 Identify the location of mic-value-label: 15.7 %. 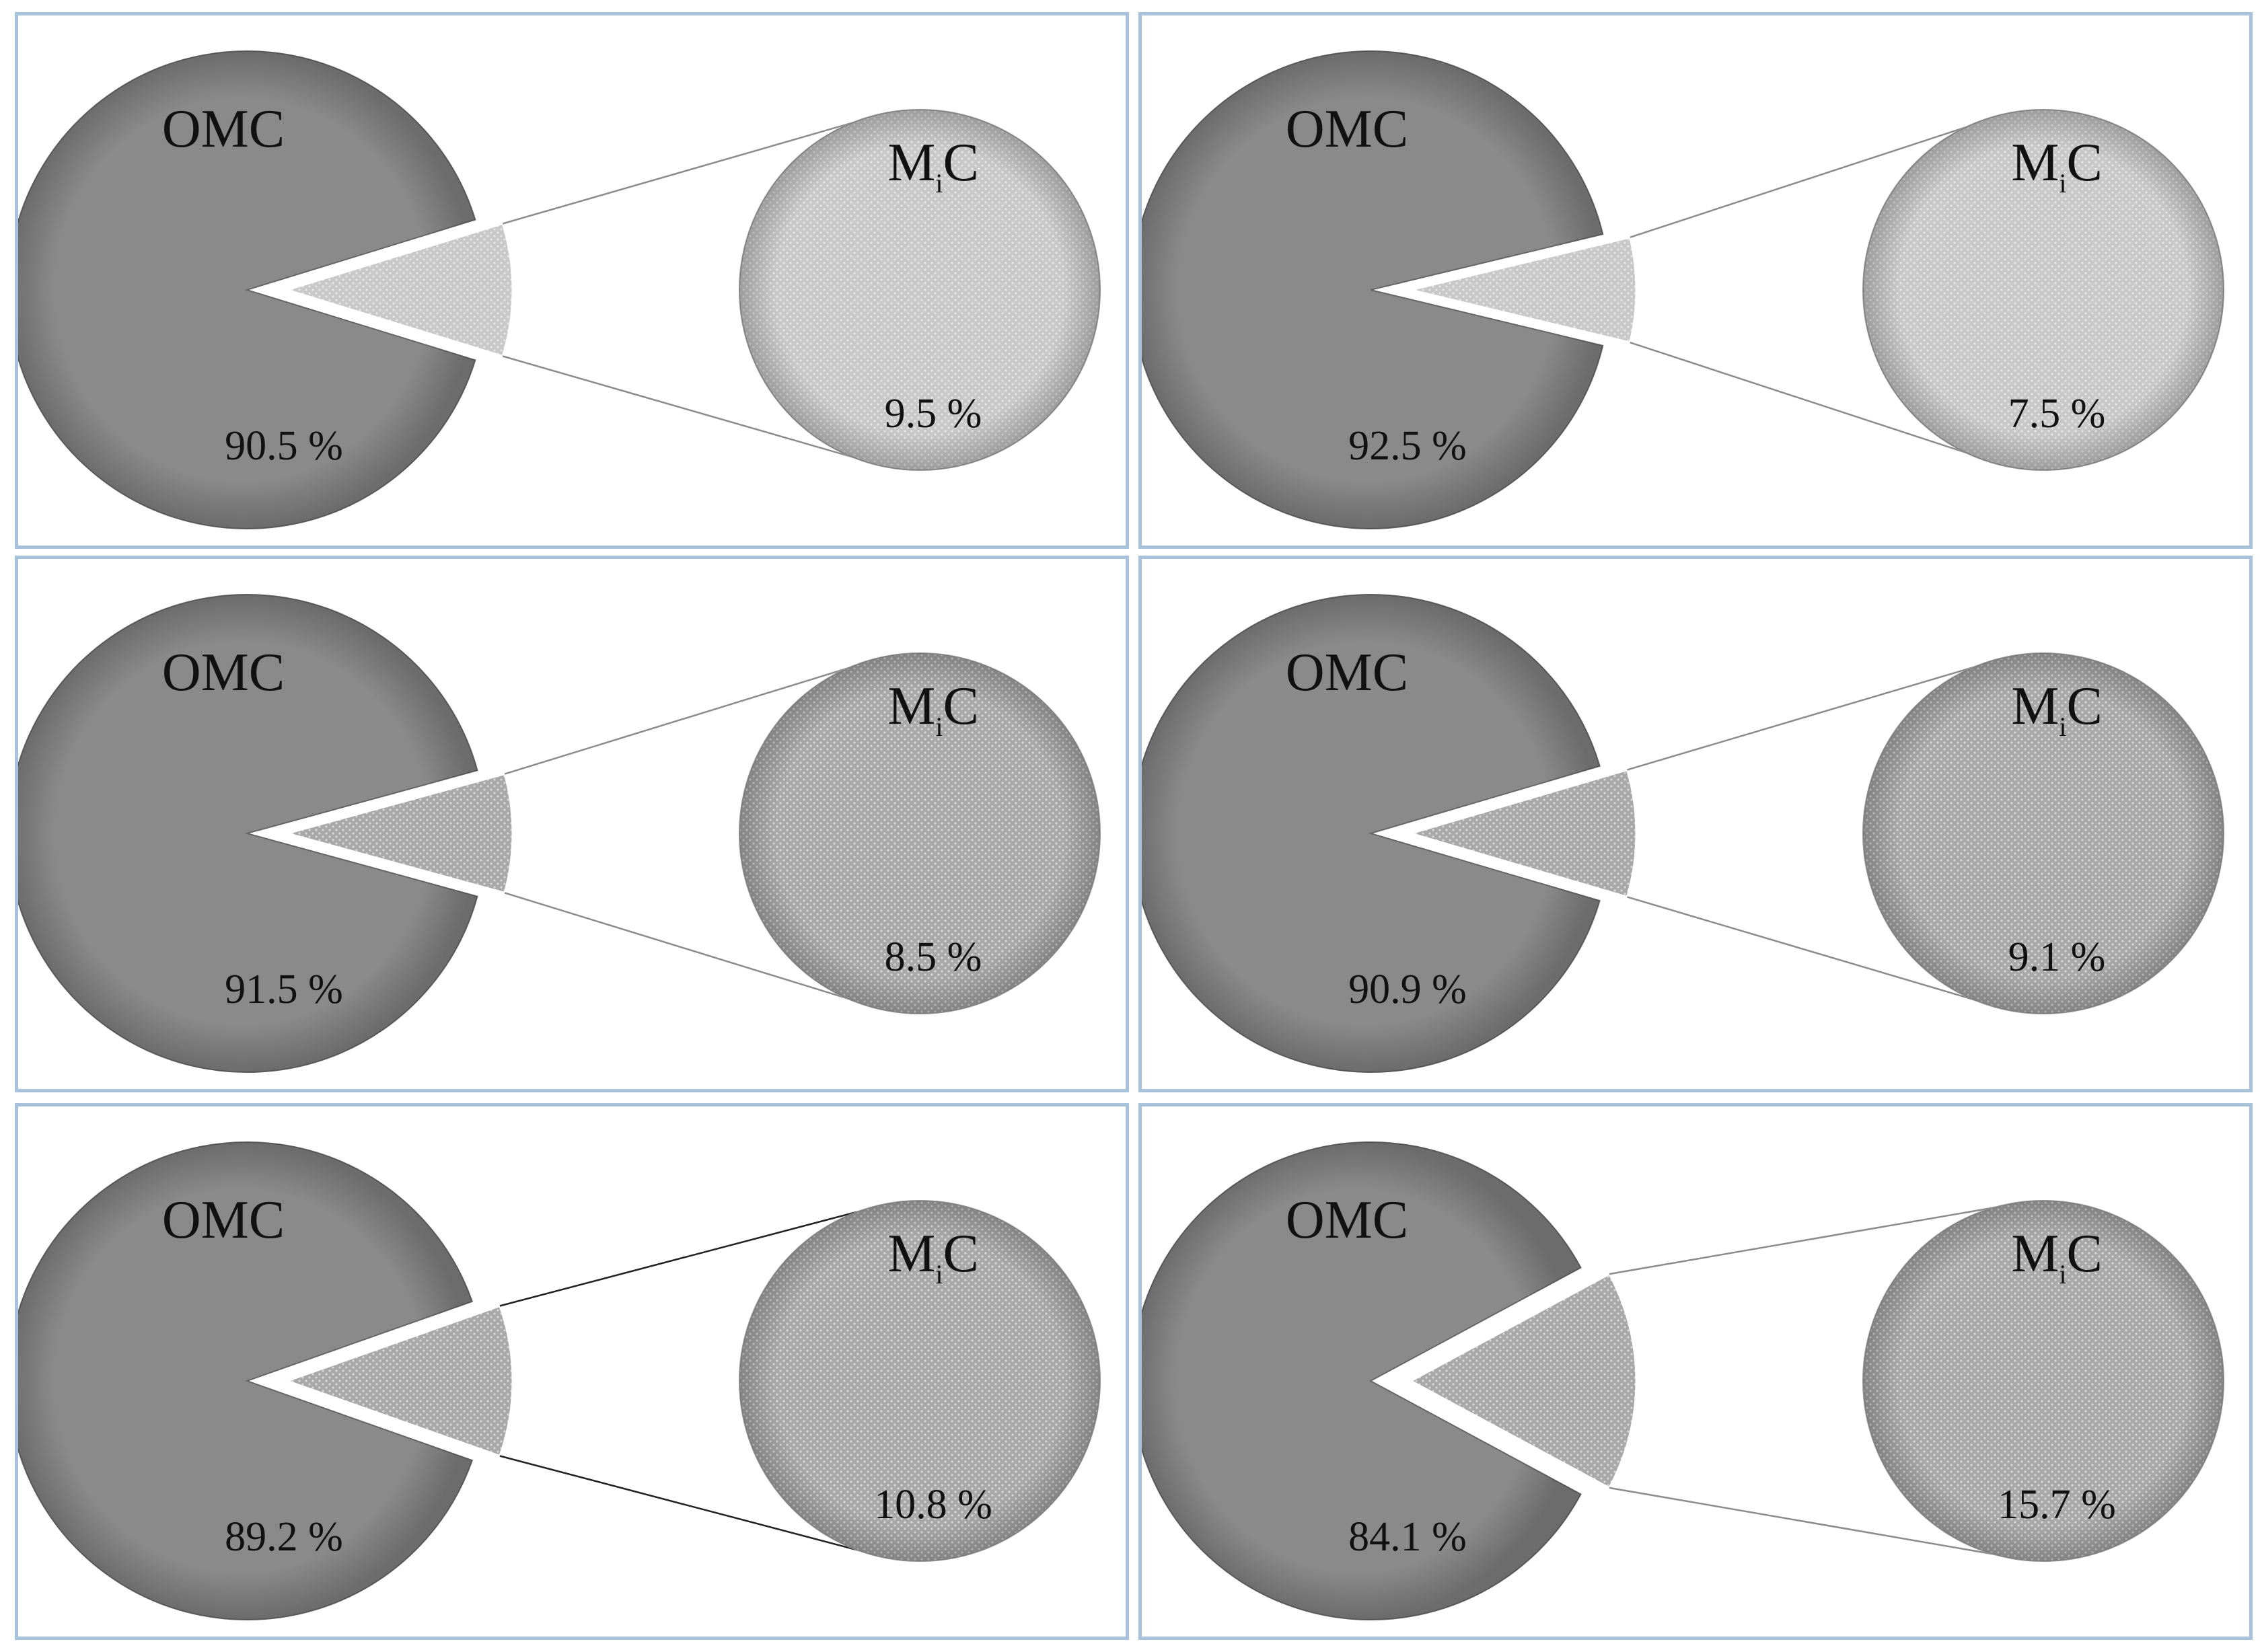
(2057, 1505).